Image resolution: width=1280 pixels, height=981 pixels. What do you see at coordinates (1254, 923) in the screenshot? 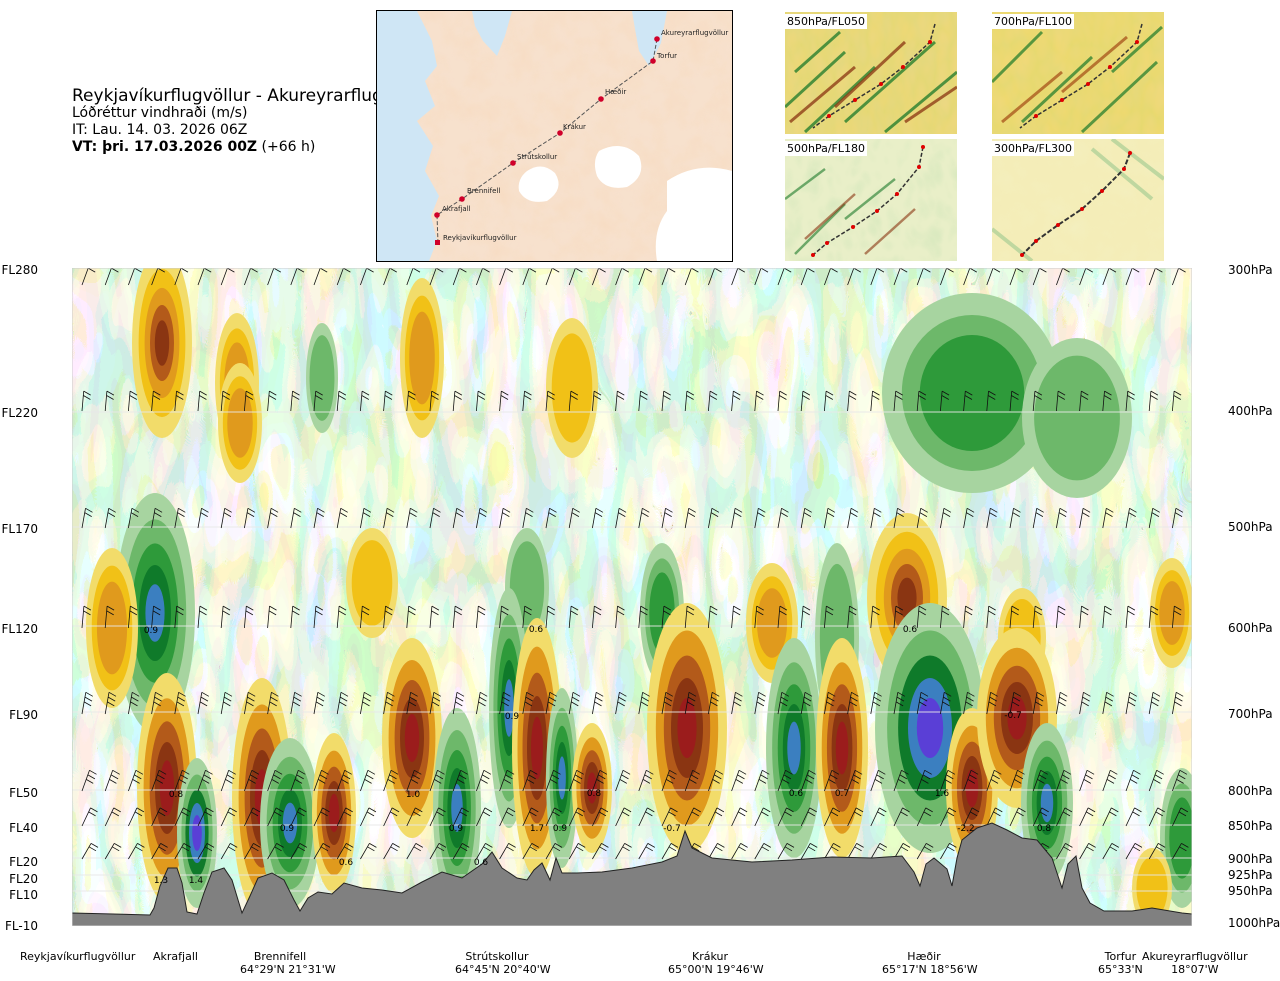
I see `right-axis-label: 1000hPa` at bounding box center [1254, 923].